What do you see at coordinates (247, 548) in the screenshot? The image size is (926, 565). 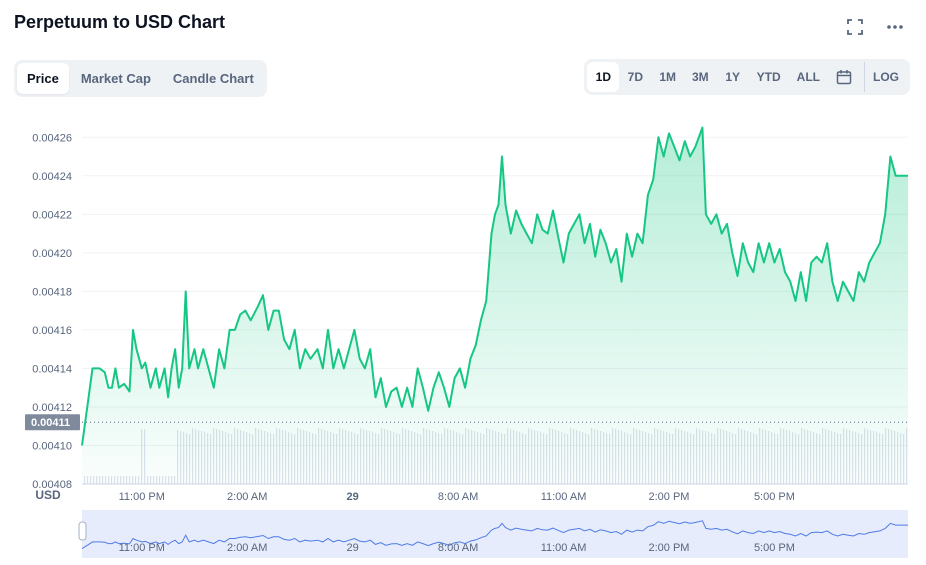 I see `navigator-tick-label: 2:00 AM` at bounding box center [247, 548].